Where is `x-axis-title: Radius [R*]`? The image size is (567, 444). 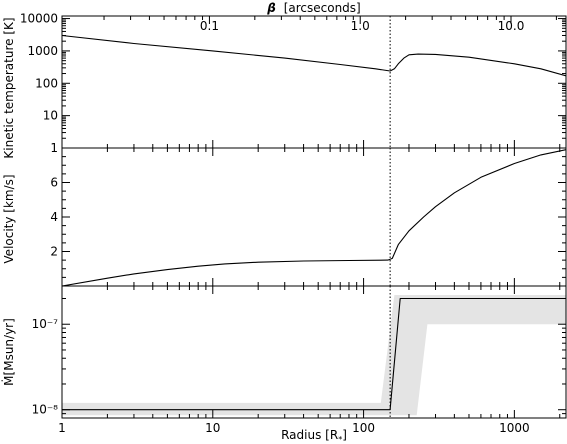
x-axis-title: Radius [R*] is located at coordinates (314, 436).